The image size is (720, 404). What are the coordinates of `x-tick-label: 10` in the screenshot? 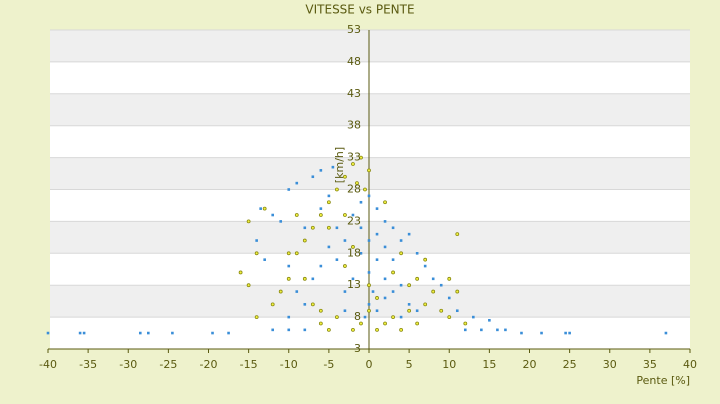 It's located at (449, 364).